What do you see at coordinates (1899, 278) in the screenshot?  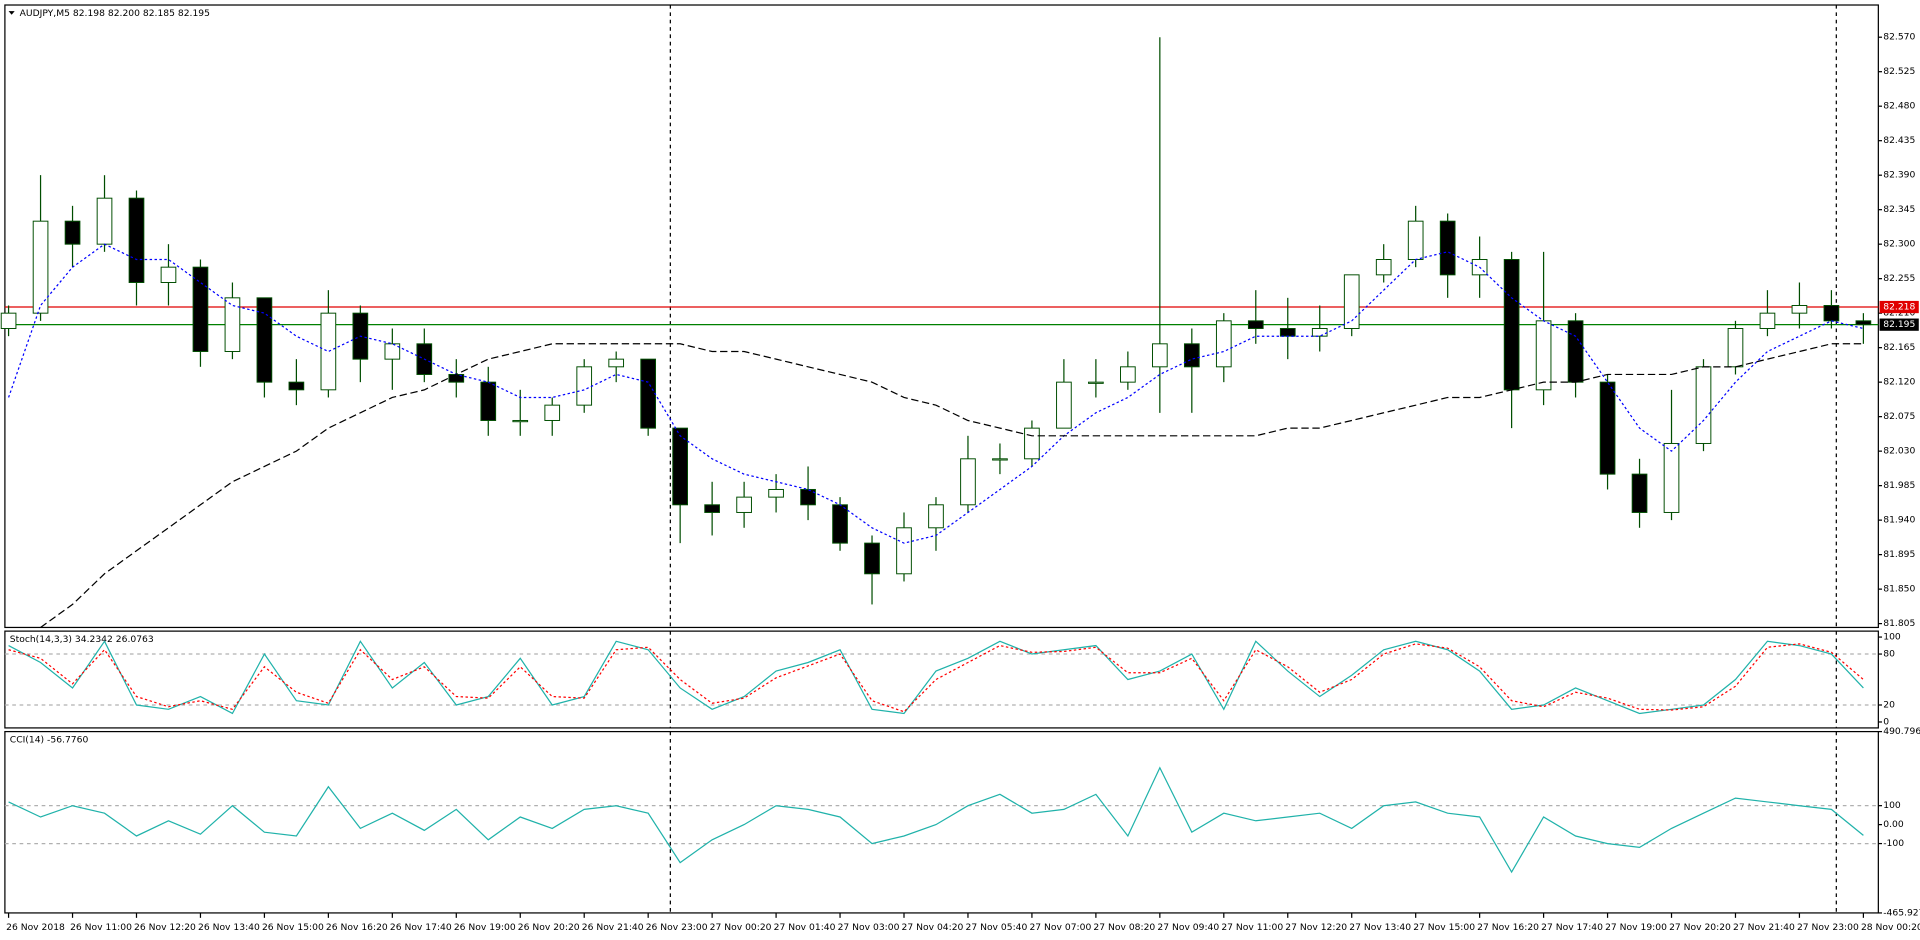 I see `y-tick-label: 82.255` at bounding box center [1899, 278].